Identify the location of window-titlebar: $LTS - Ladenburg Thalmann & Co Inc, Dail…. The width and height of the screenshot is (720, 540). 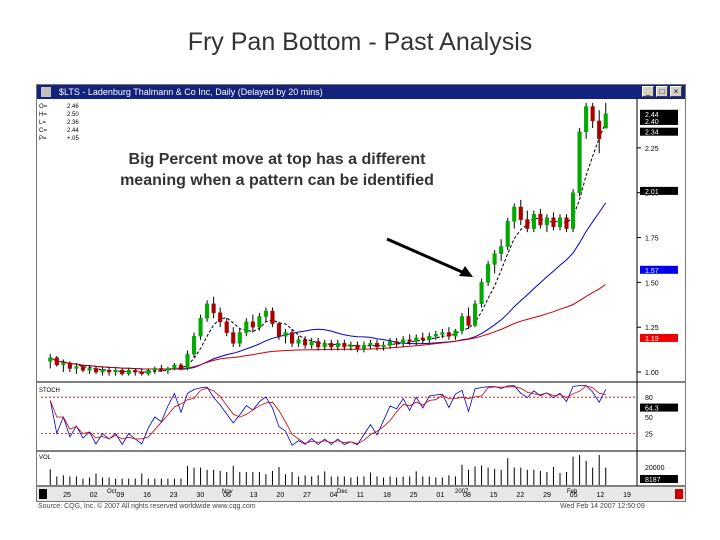
(361, 92).